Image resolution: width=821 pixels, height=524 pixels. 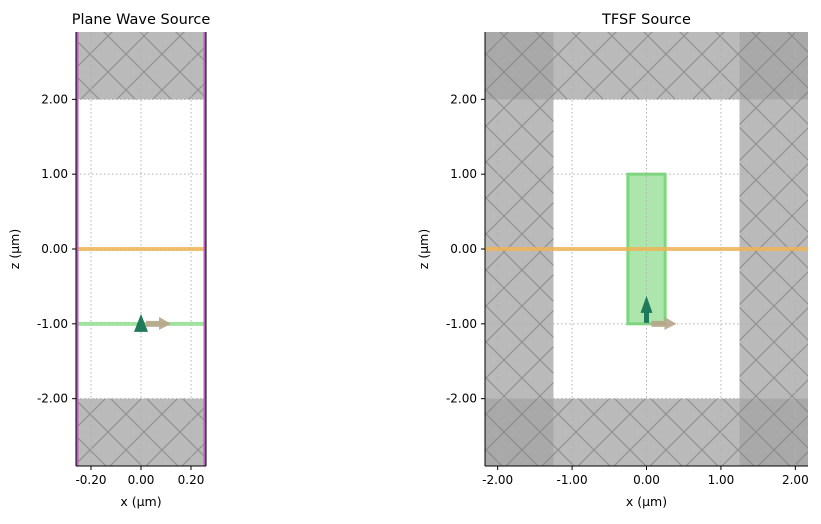 I want to click on x-tick-label: 2.00, so click(x=795, y=480).